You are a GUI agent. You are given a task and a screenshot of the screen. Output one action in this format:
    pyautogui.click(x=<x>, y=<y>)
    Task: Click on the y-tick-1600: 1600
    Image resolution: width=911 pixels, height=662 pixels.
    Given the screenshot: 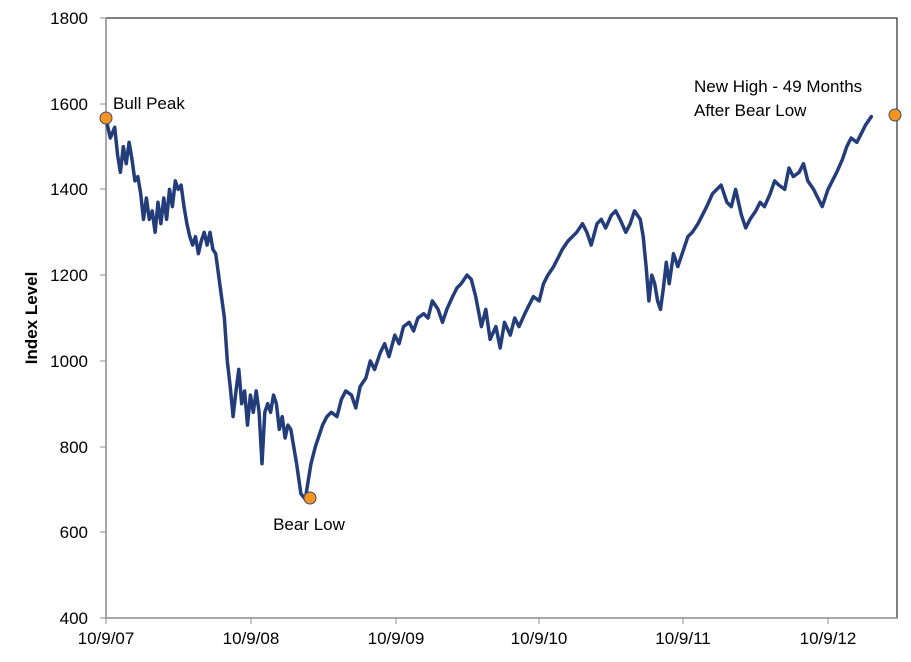 What is the action you would take?
    pyautogui.click(x=69, y=104)
    